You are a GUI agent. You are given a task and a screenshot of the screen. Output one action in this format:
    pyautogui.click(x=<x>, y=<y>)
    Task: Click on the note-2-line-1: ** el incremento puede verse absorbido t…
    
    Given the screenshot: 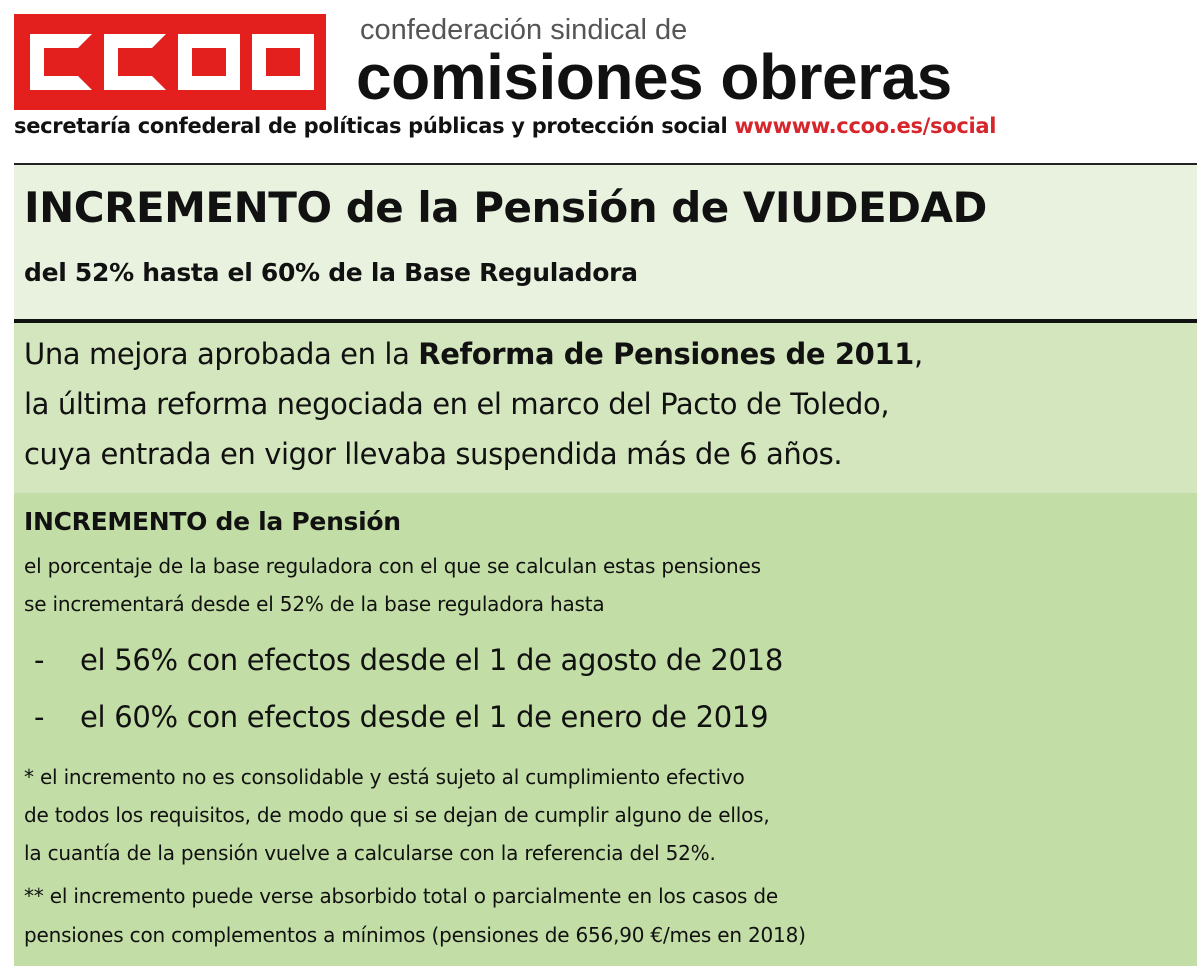 What is the action you would take?
    pyautogui.click(x=401, y=896)
    